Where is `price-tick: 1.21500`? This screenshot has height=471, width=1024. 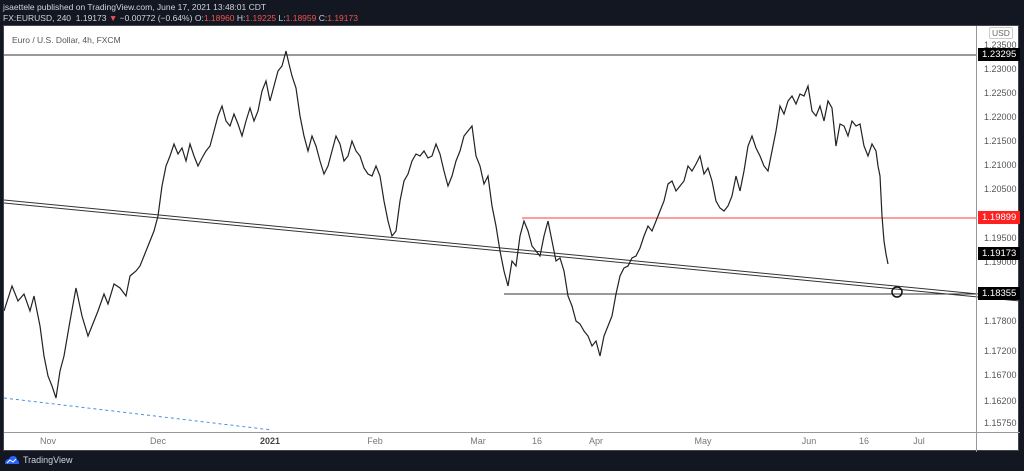
price-tick: 1.21500 is located at coordinates (1000, 141).